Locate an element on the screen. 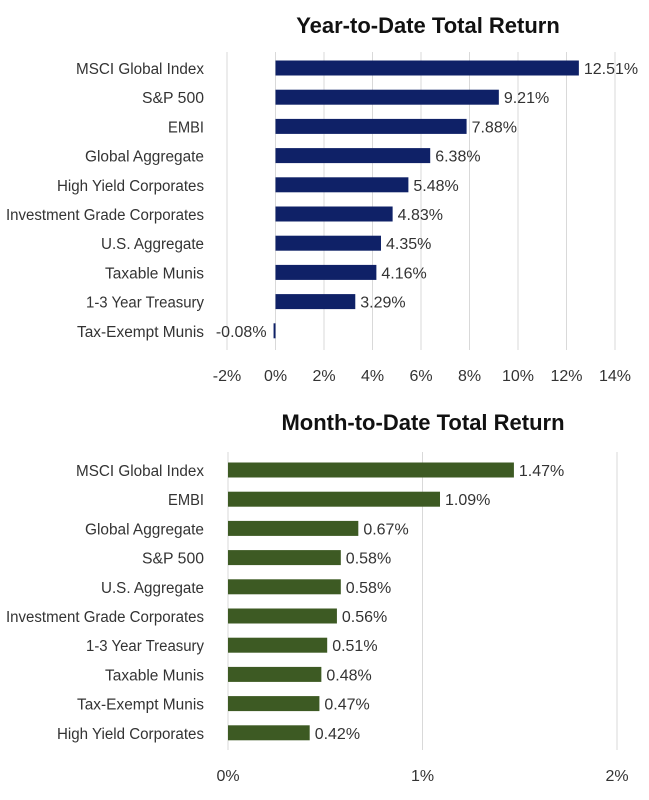 The image size is (649, 800). mtd-category-label: Investment Grade Corporates is located at coordinates (105, 617).